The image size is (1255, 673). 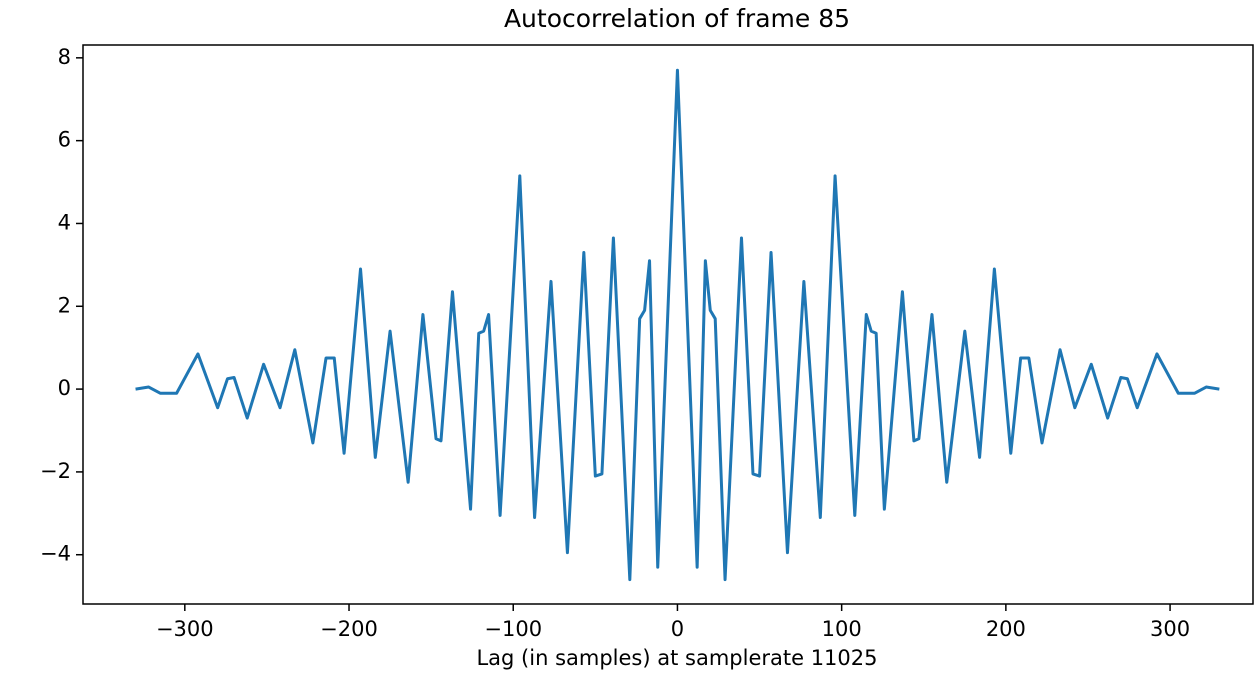 I want to click on y-tick-label: −2, so click(x=55, y=471).